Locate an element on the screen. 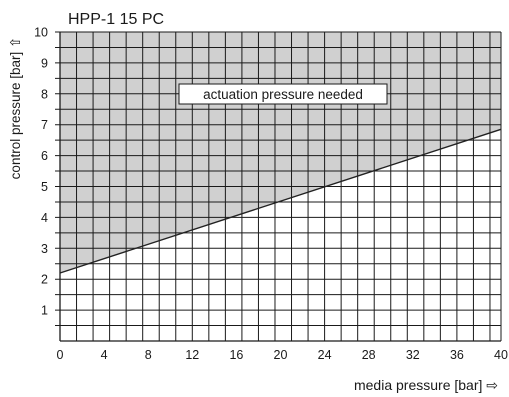 The image size is (509, 397). x-tick-label: 36 is located at coordinates (457, 355).